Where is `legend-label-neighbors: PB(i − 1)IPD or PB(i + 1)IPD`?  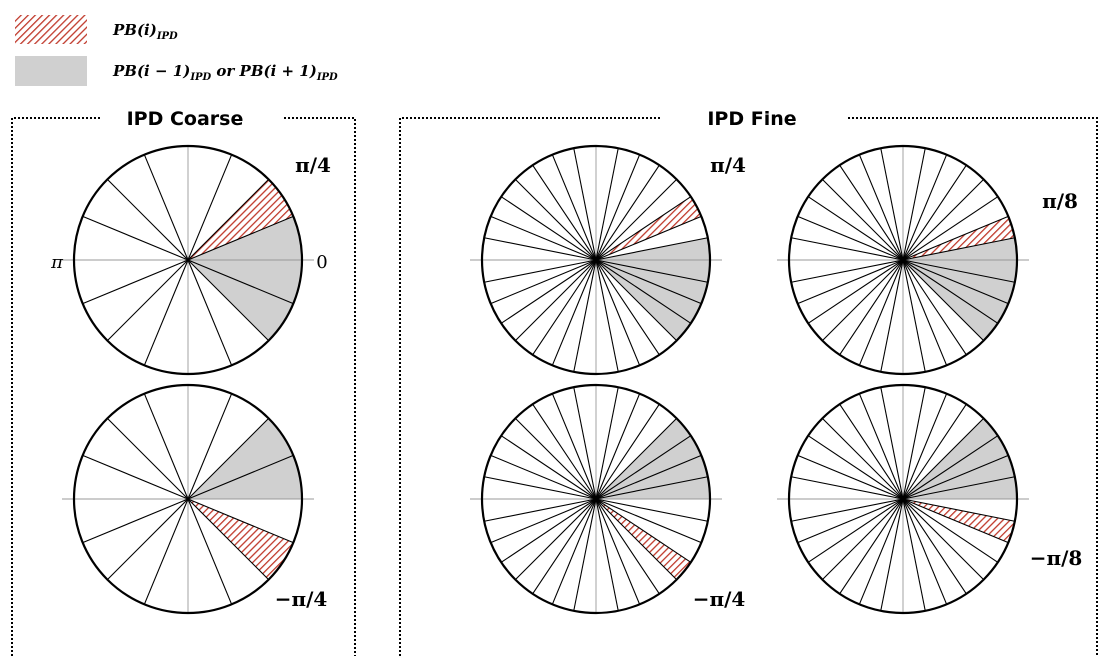 legend-label-neighbors: PB(i − 1)IPD or PB(i + 1)IPD is located at coordinates (225, 72).